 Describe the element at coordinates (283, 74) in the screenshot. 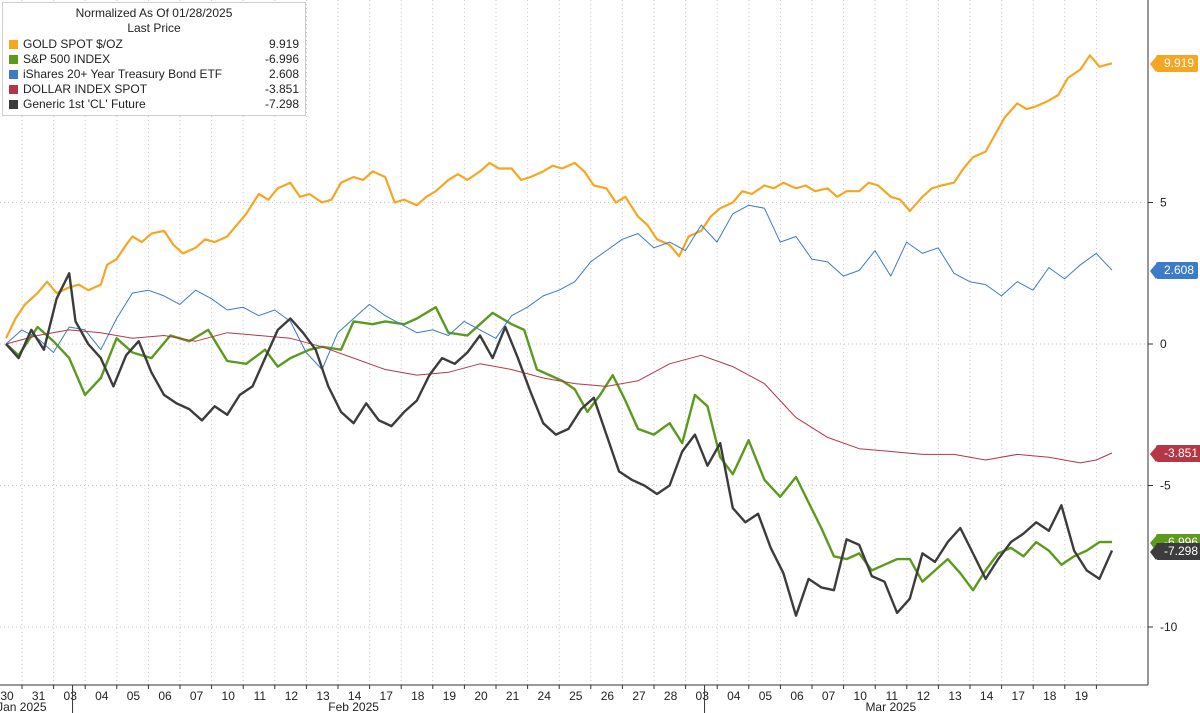

I see `legend-value-tlt: 2.608` at that location.